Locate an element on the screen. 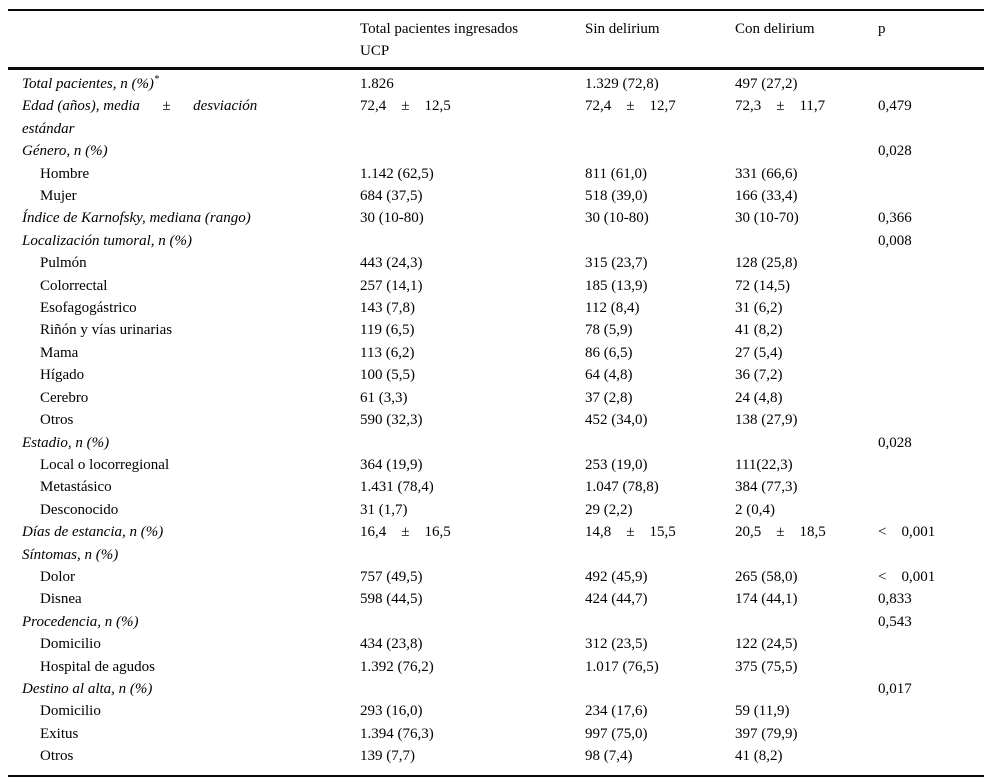  cell-total: 143 (7,8) is located at coordinates (387, 308).